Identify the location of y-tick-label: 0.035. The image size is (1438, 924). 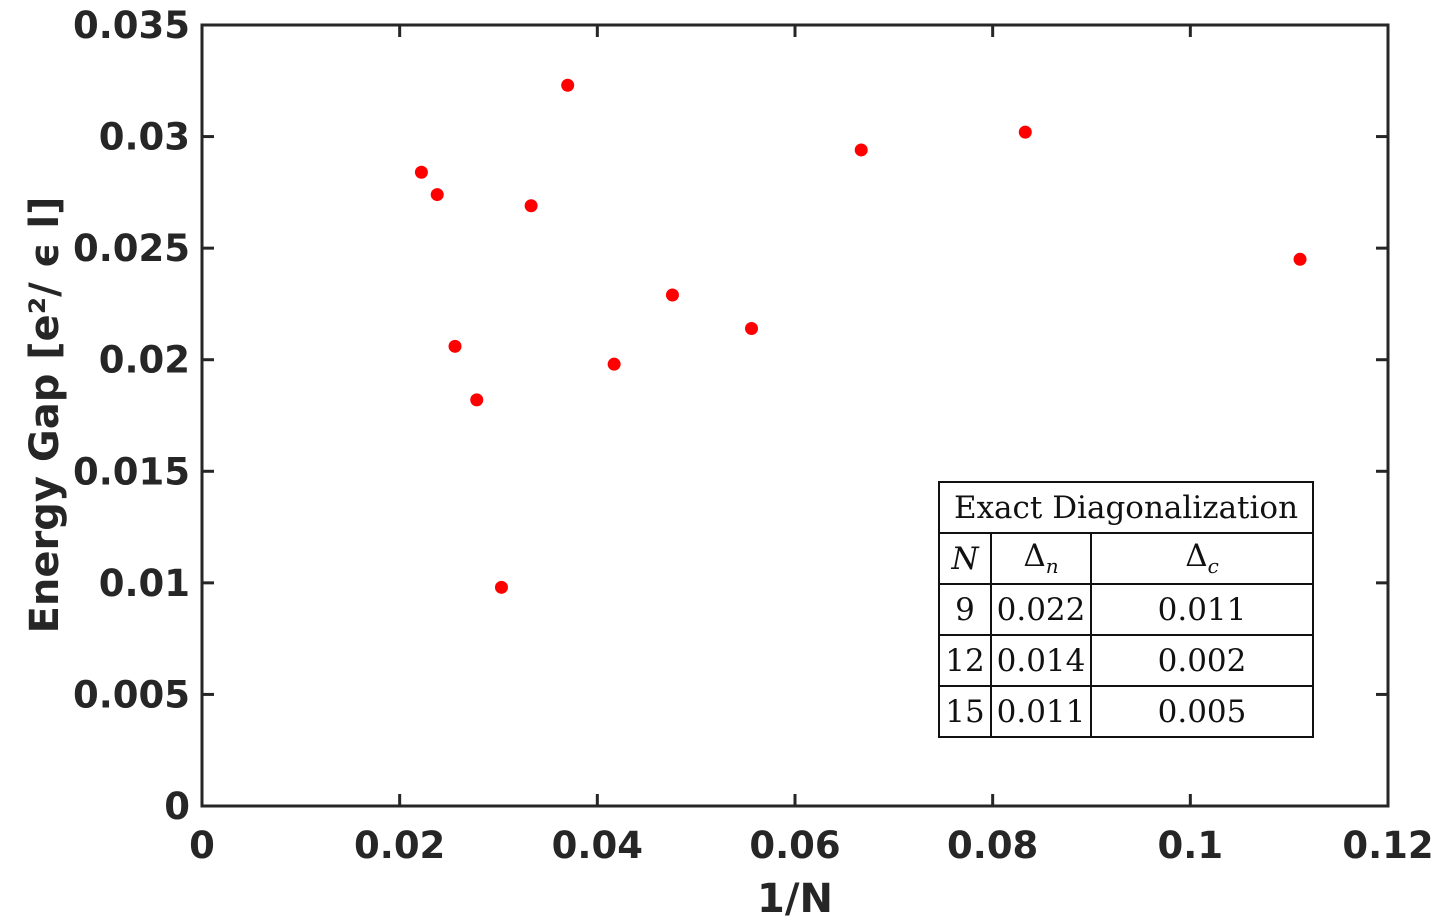
(131, 25).